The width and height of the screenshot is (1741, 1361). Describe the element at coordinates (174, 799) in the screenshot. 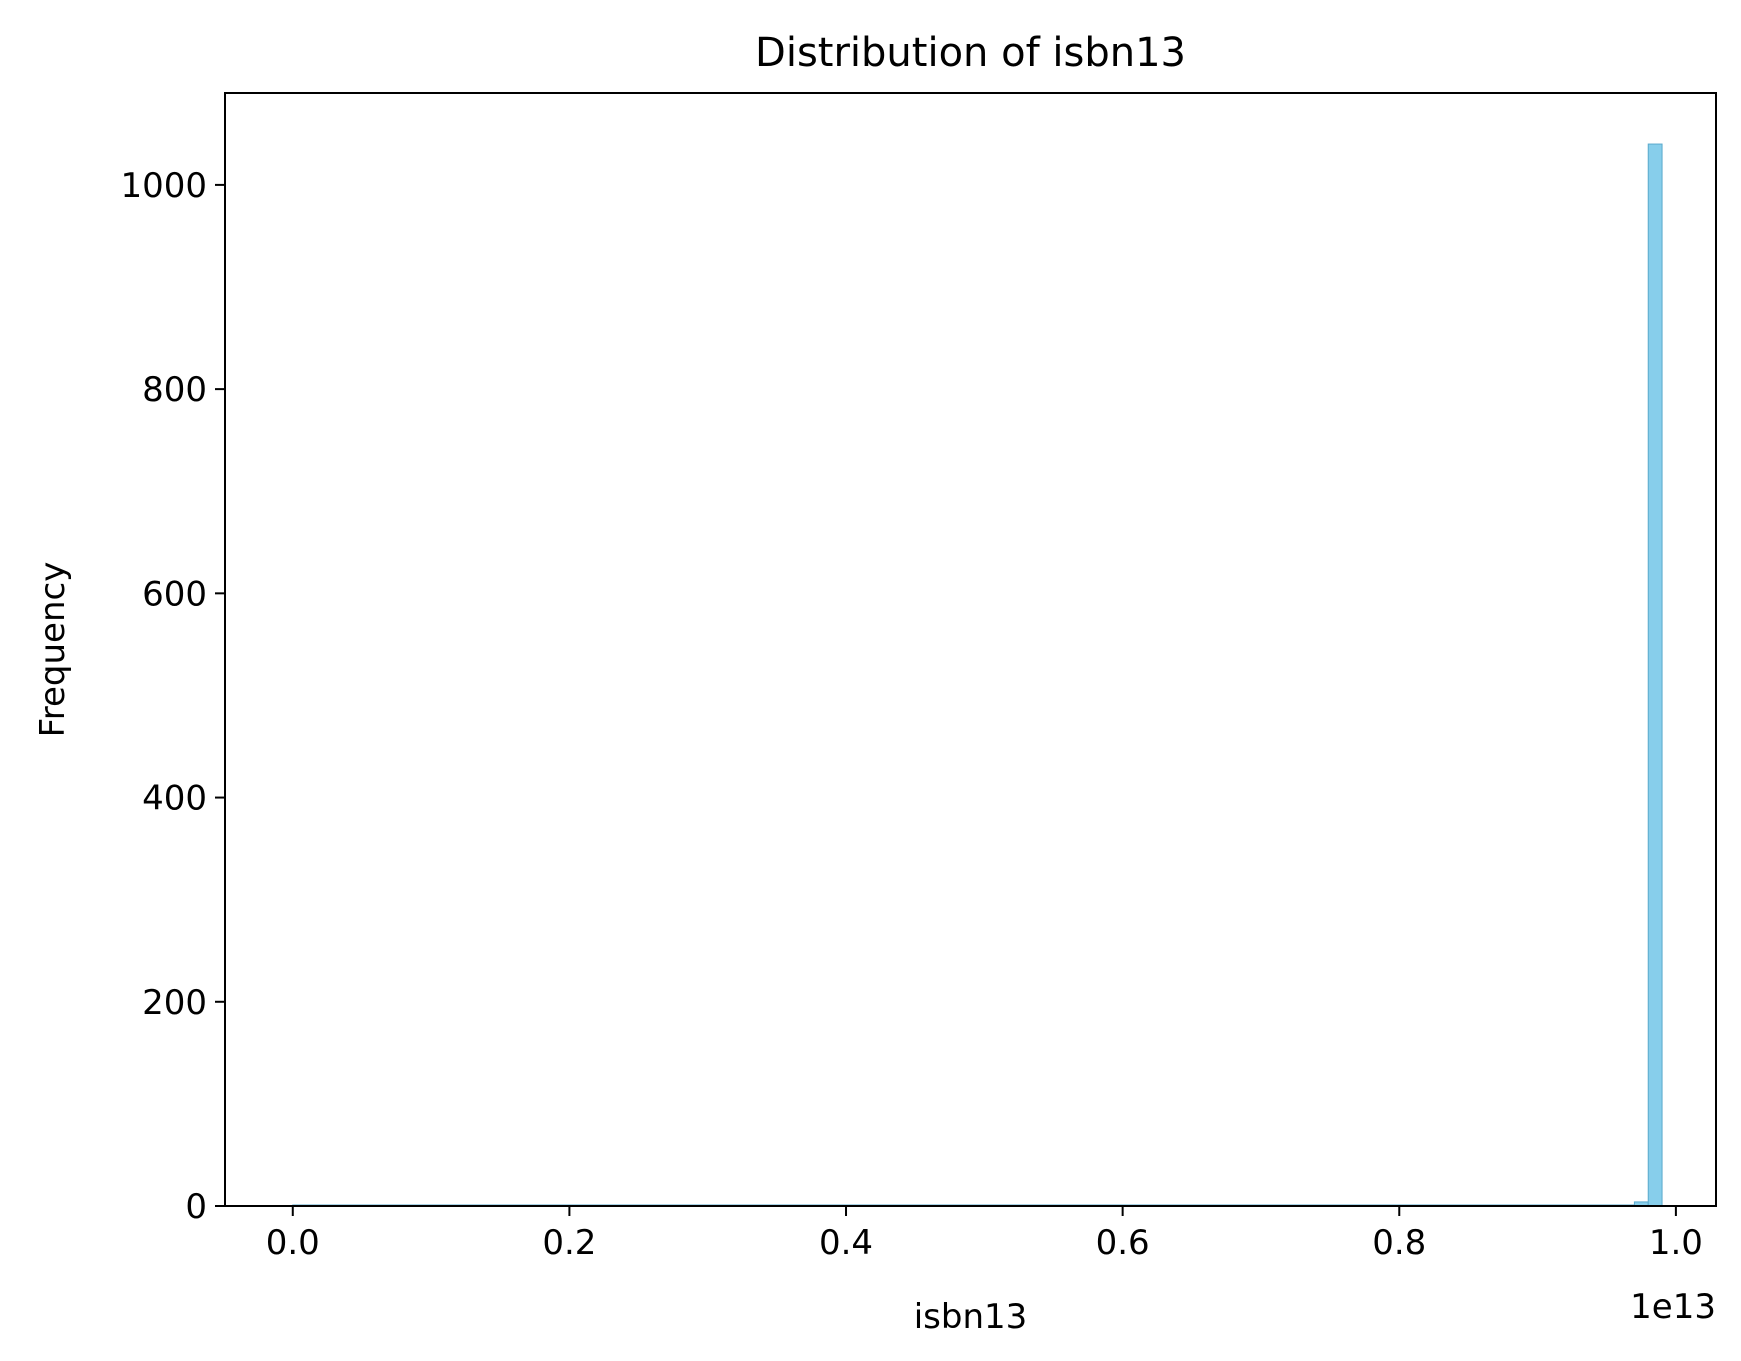

I see `y-tick-label: 400` at that location.